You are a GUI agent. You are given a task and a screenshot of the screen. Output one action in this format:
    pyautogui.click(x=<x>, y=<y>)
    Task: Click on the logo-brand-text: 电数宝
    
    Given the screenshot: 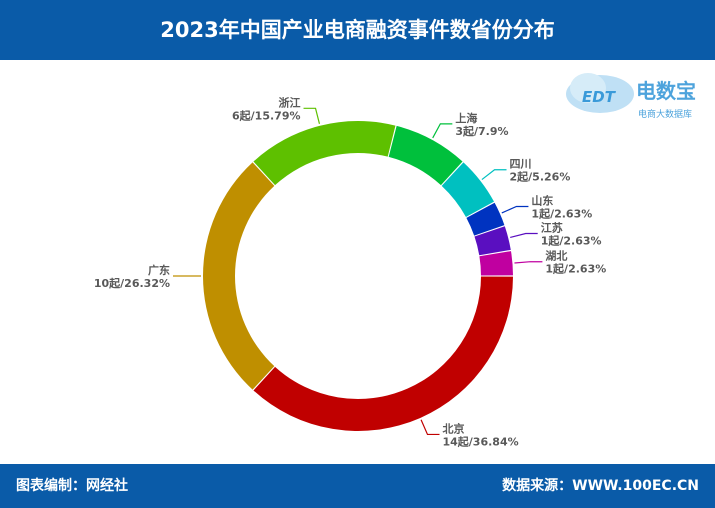 What is the action you would take?
    pyautogui.click(x=666, y=91)
    